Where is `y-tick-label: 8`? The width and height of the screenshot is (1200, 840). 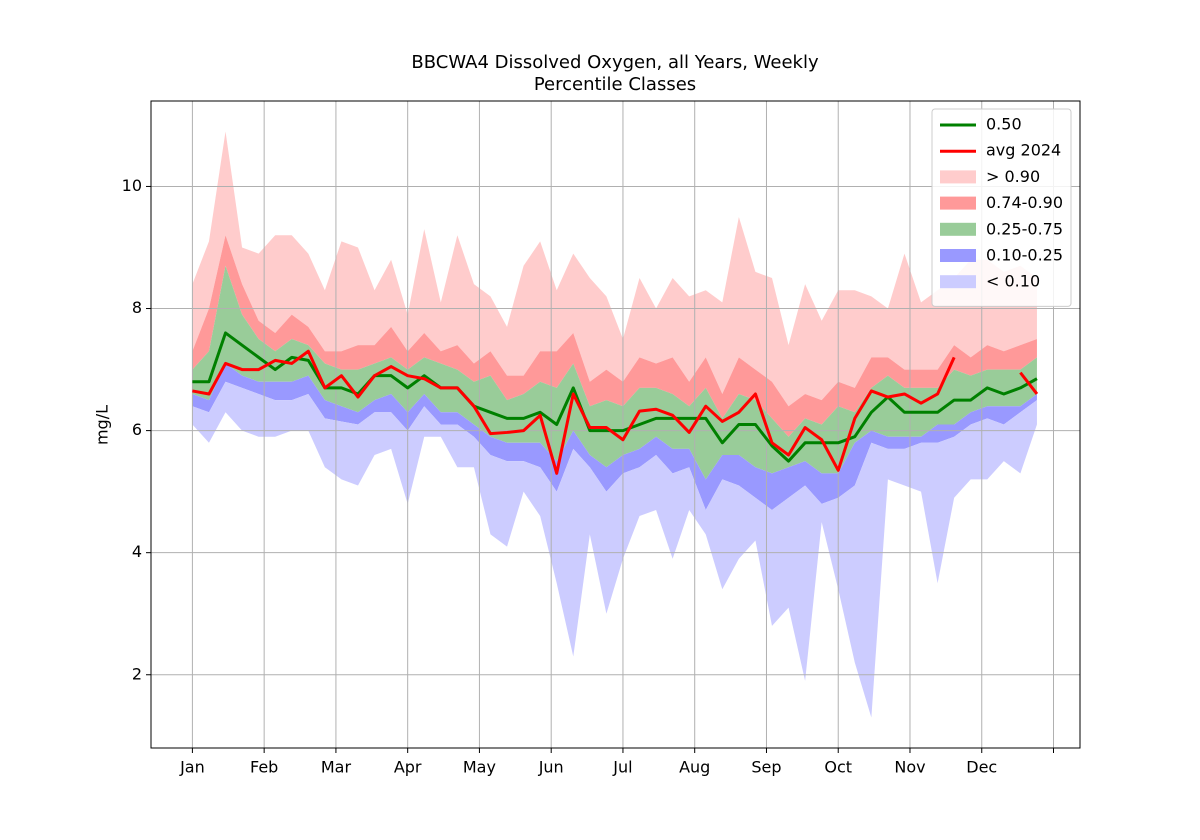
y-tick-label: 8 is located at coordinates (137, 307).